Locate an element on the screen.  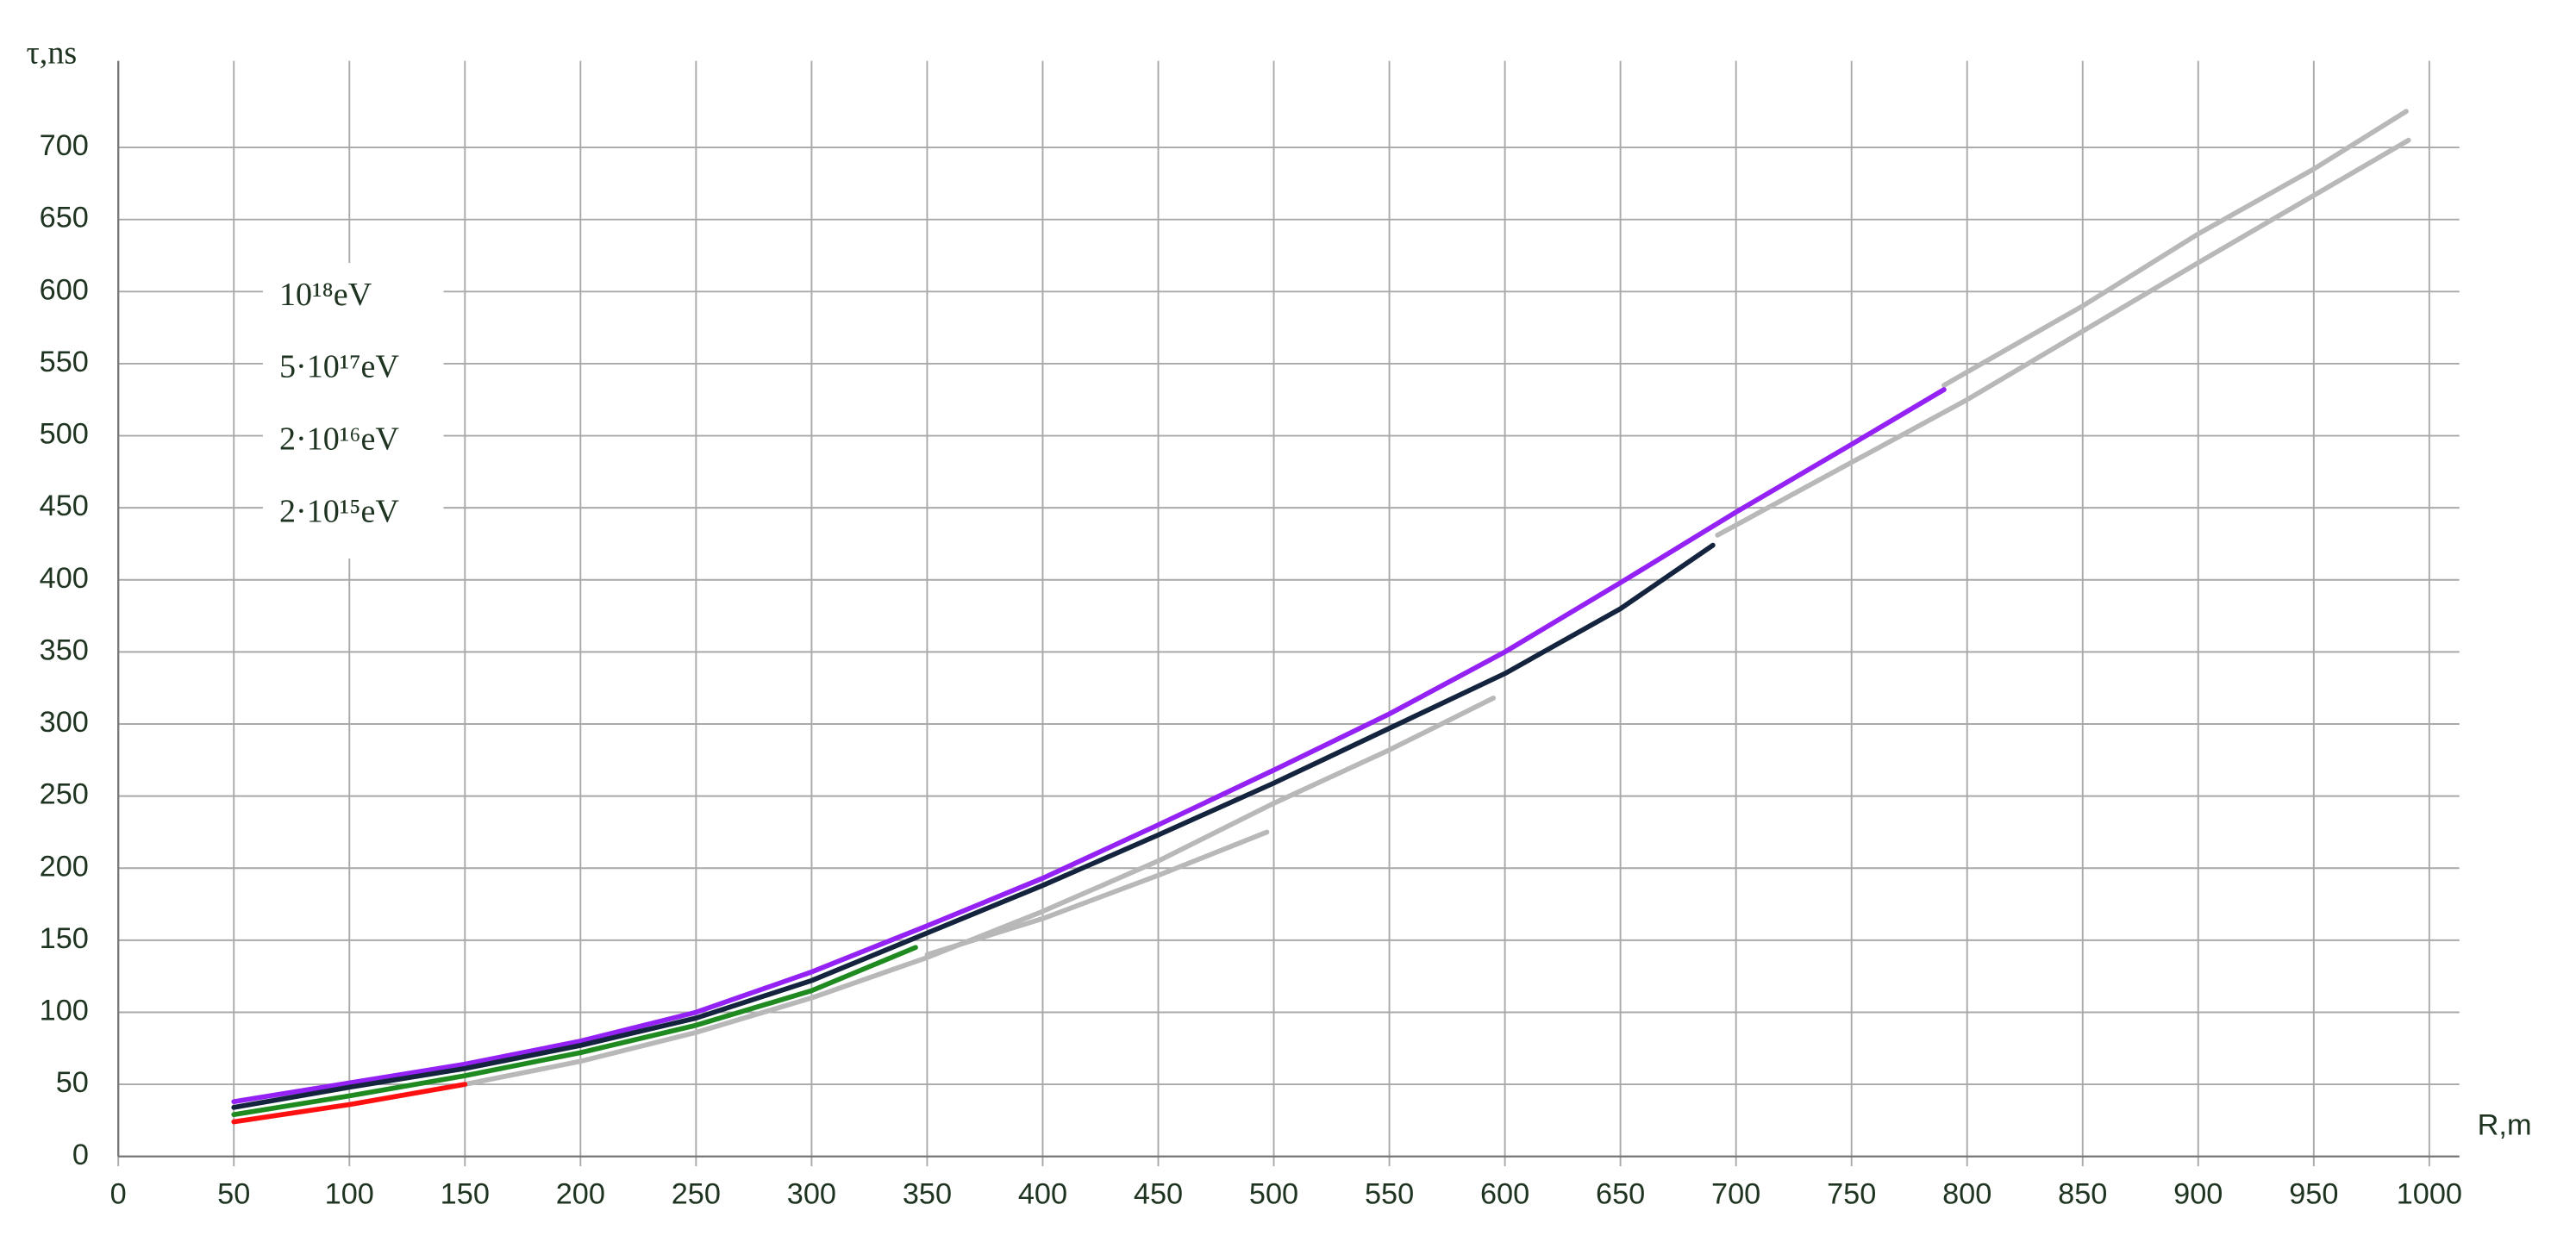
legend-entry: 5·10¹⁷eV is located at coordinates (339, 367).